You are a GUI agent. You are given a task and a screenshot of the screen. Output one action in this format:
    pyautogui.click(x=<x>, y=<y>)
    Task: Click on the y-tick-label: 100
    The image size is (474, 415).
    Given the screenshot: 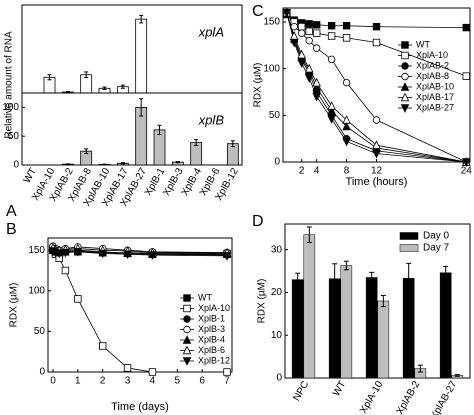 What is the action you would take?
    pyautogui.click(x=10, y=107)
    